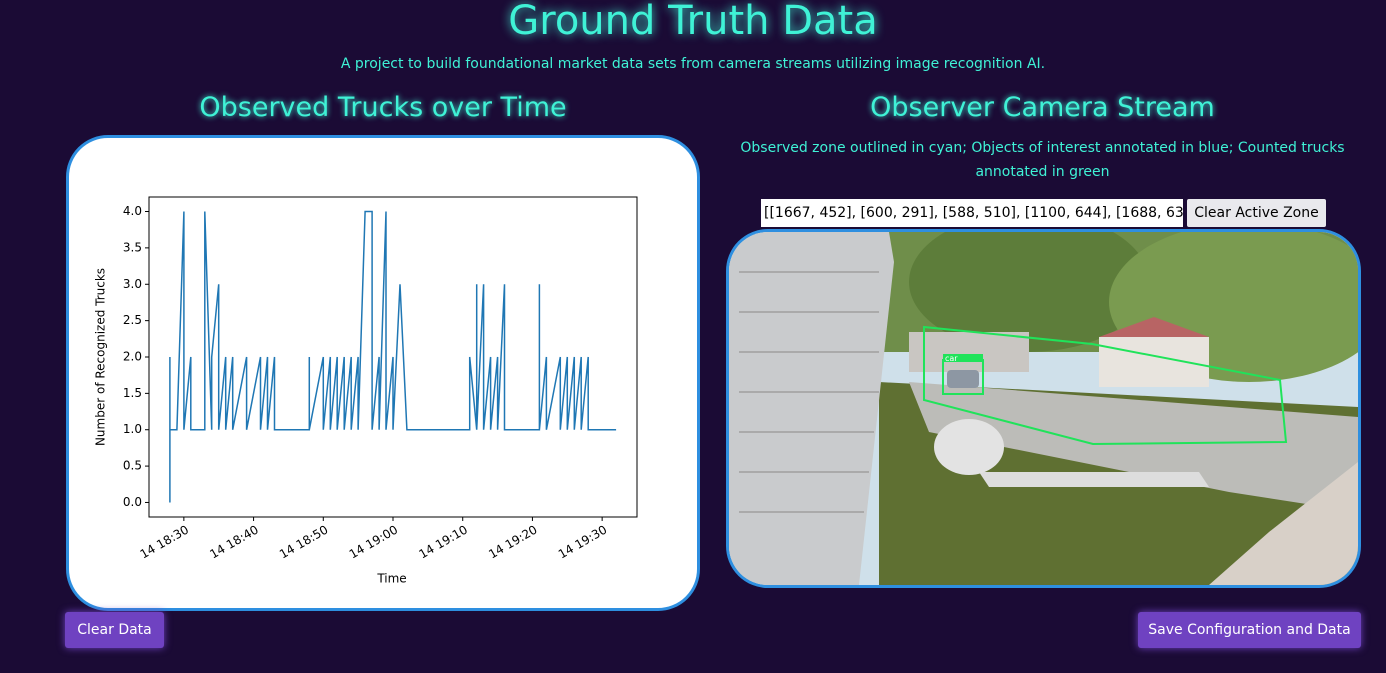  Describe the element at coordinates (101, 357) in the screenshot. I see `y-axis-label: Number of Recognized Trucks` at that location.